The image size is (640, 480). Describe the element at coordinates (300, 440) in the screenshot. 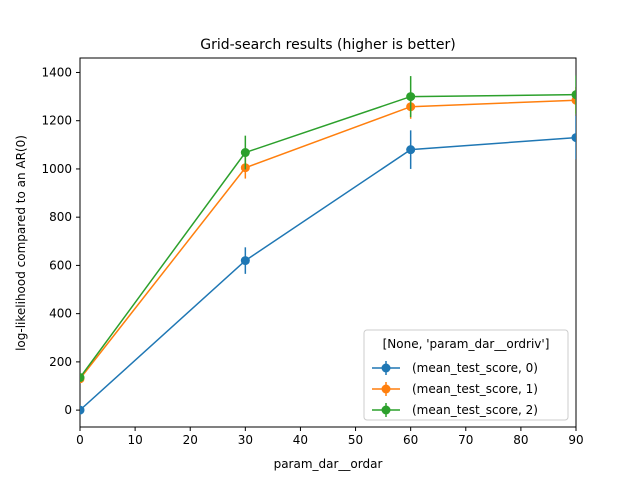

I see `x-tick-label: 40` at that location.